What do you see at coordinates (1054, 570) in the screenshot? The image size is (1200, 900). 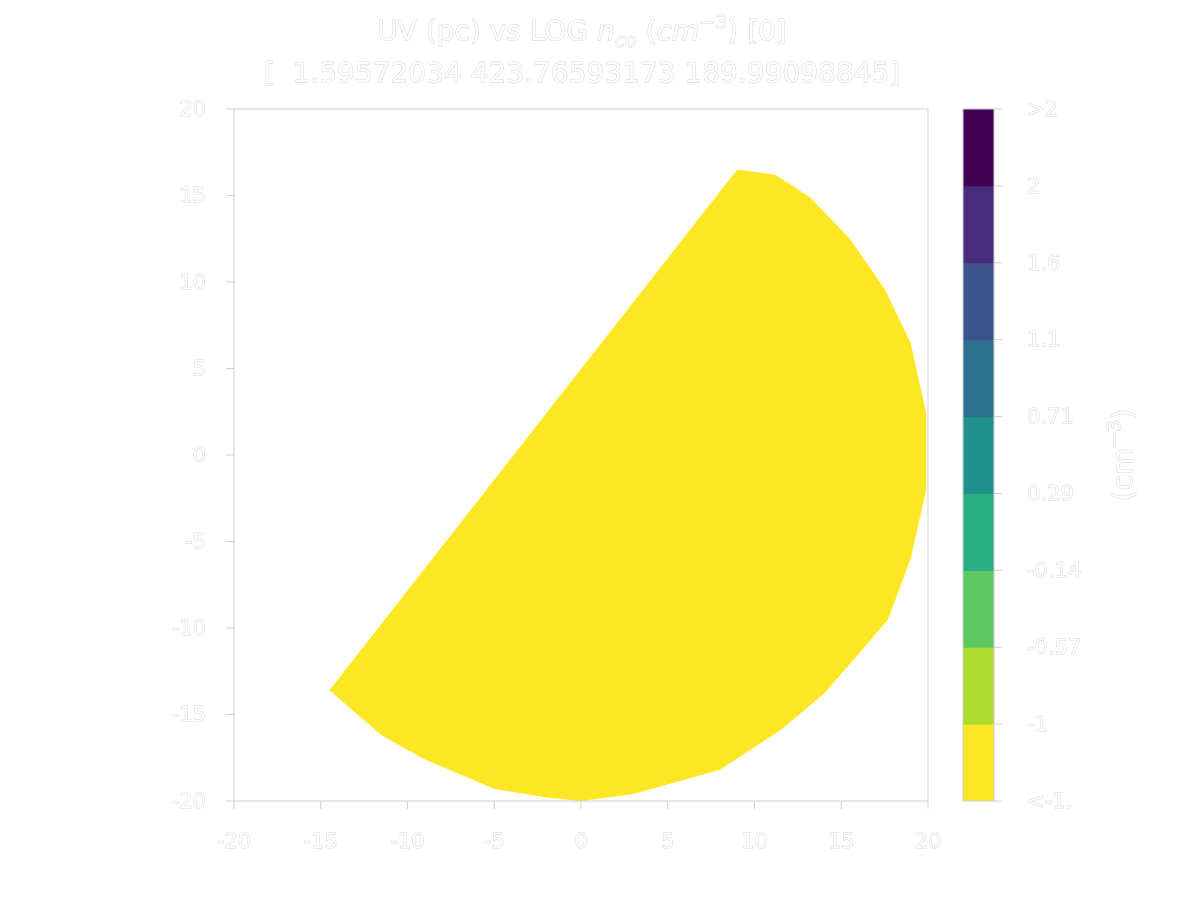 I see `colorbar-tick-label: -0.14` at bounding box center [1054, 570].